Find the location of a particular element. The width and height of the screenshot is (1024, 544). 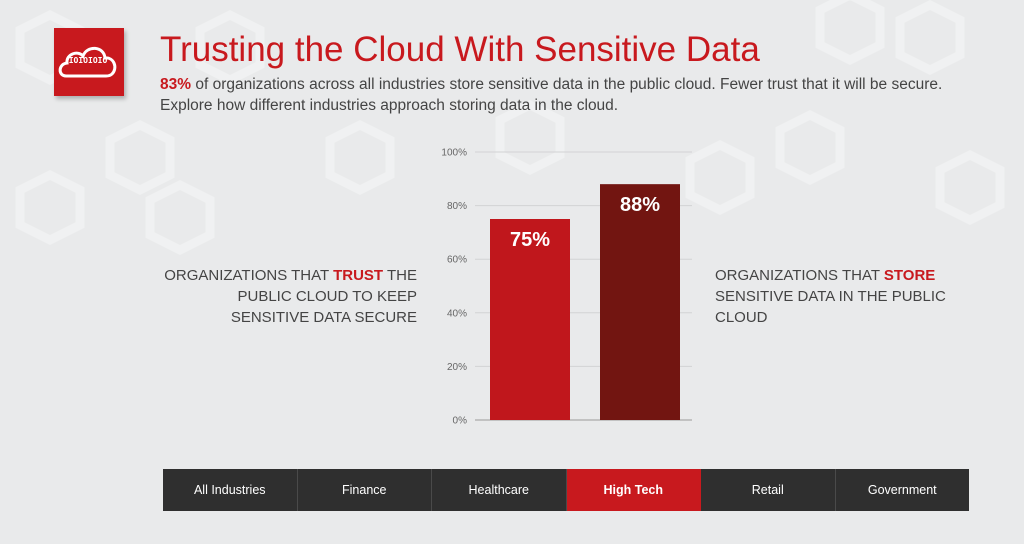

cloud-logo: IOIOIOIO is located at coordinates (89, 62).